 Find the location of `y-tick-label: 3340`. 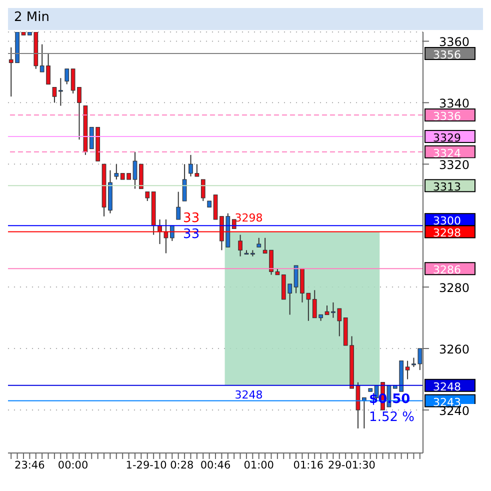

y-tick-label: 3340 is located at coordinates (454, 103).